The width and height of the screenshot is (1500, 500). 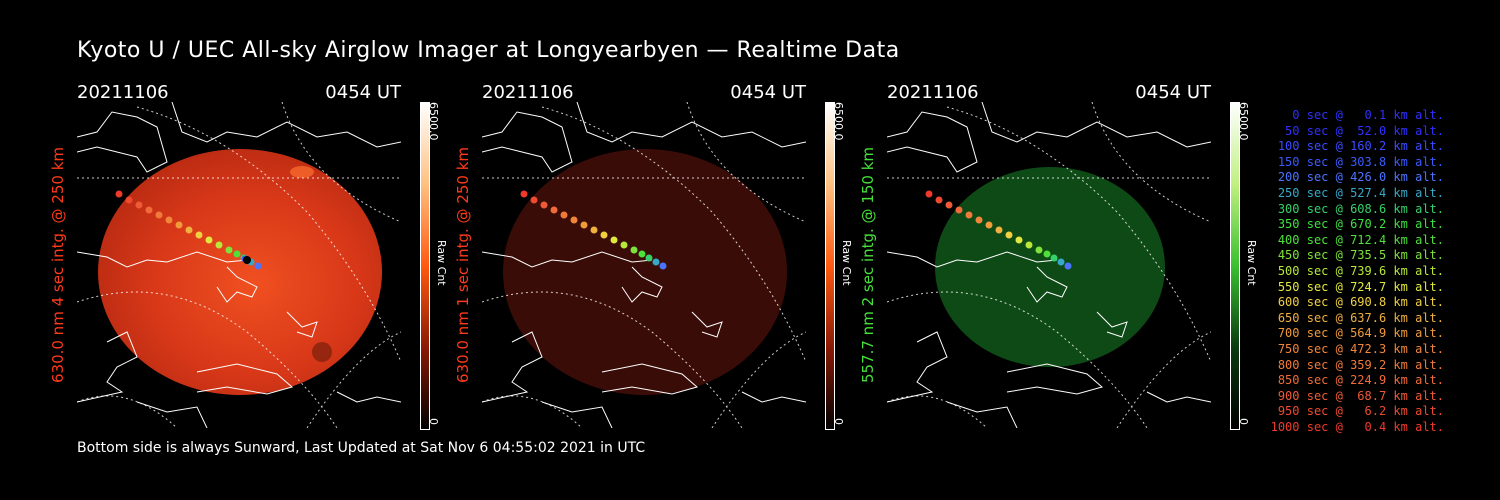 I want to click on colorbar-green, so click(x=1235, y=266).